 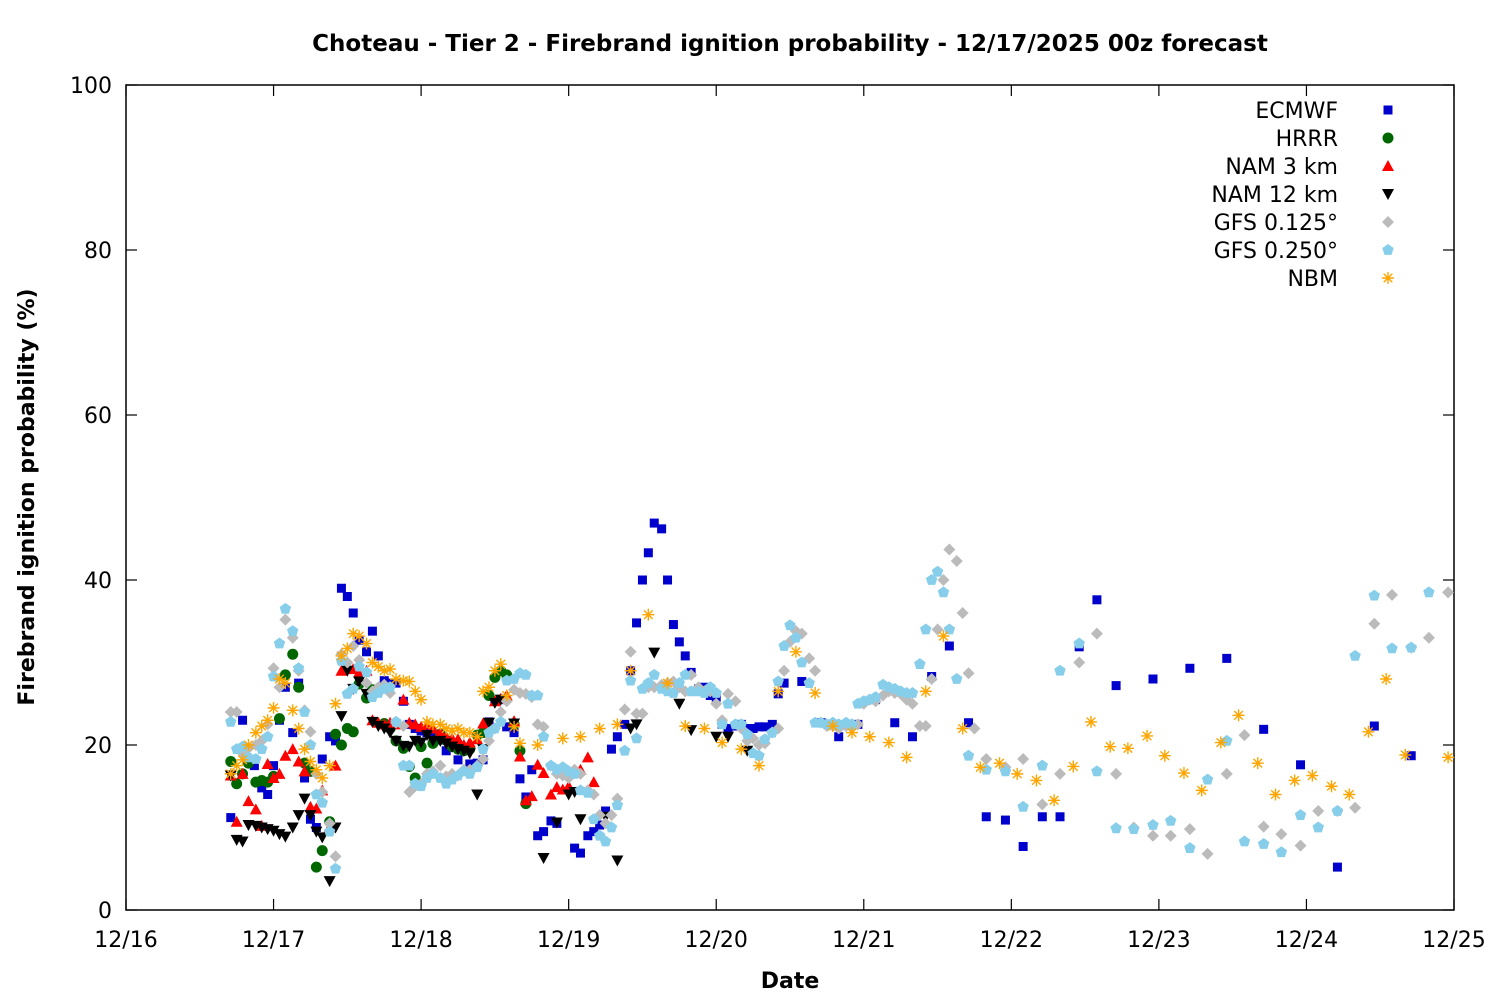 I want to click on y-tick-label: 80, so click(x=98, y=251).